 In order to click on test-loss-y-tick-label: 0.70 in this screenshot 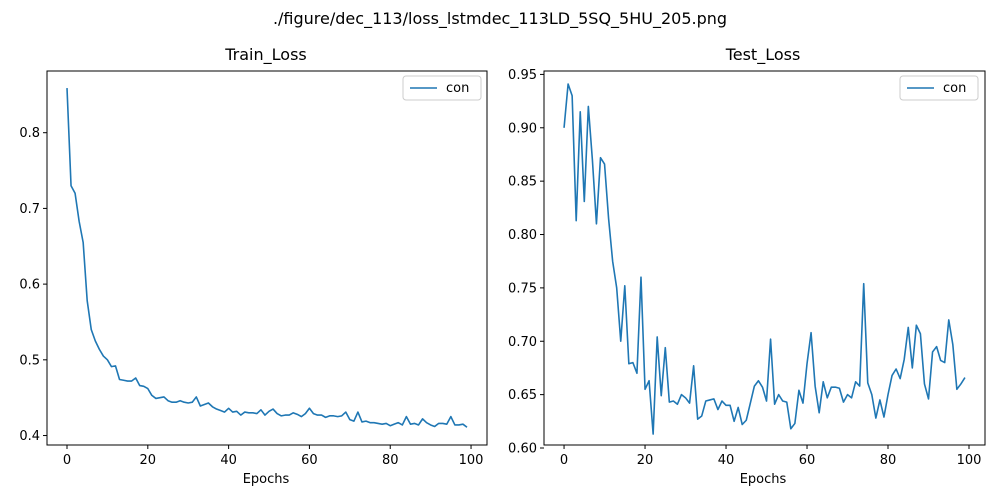, I will do `click(522, 342)`.